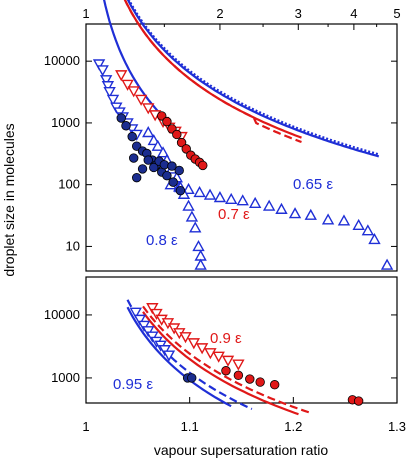 This screenshot has height=461, width=409. What do you see at coordinates (241, 450) in the screenshot?
I see `x-axis-label: vapour supersaturation ratio` at bounding box center [241, 450].